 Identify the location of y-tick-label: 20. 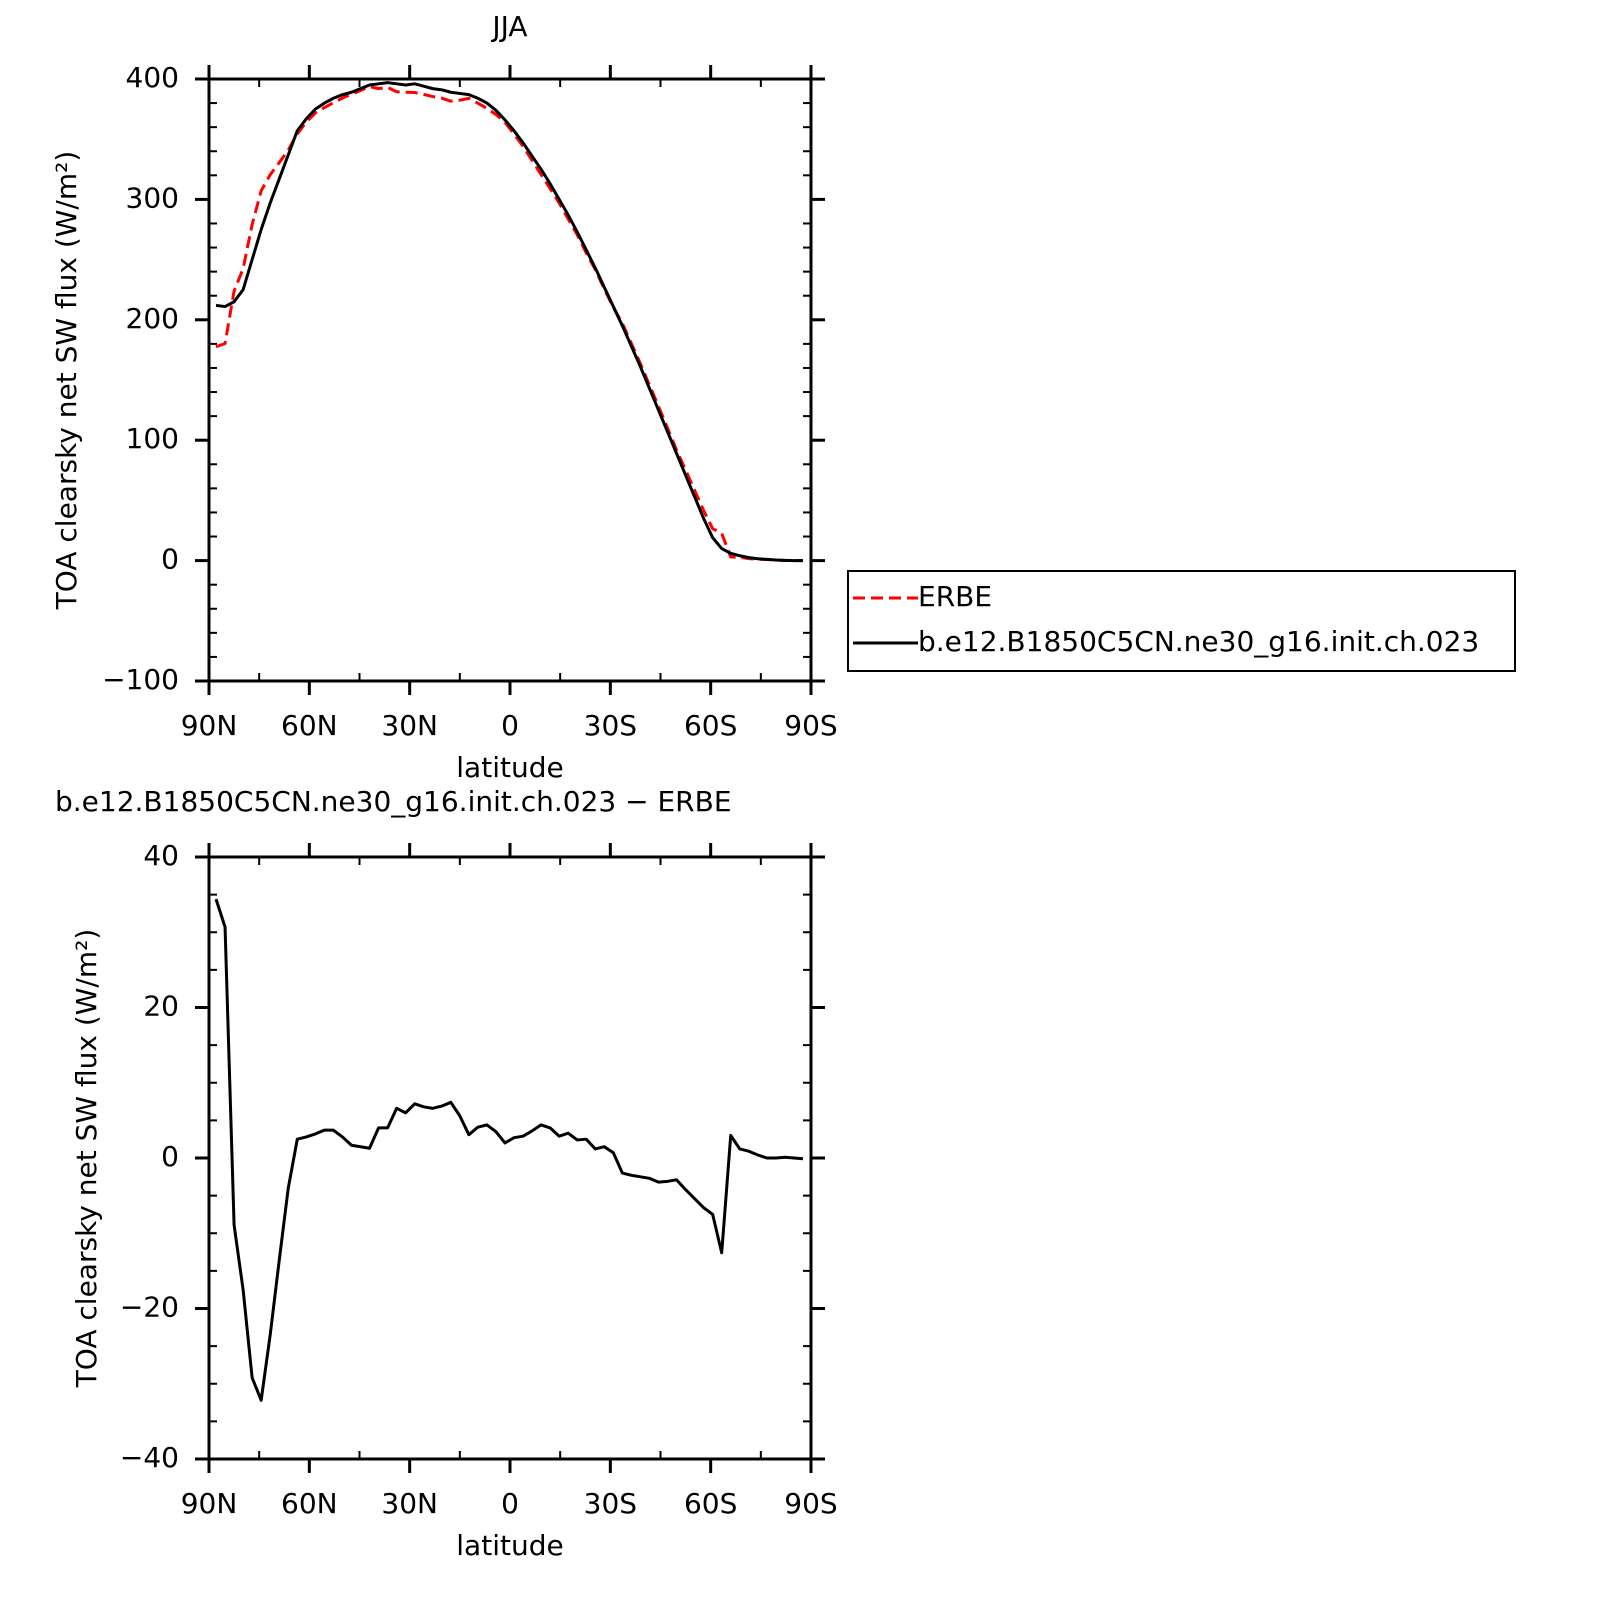
(161, 1006).